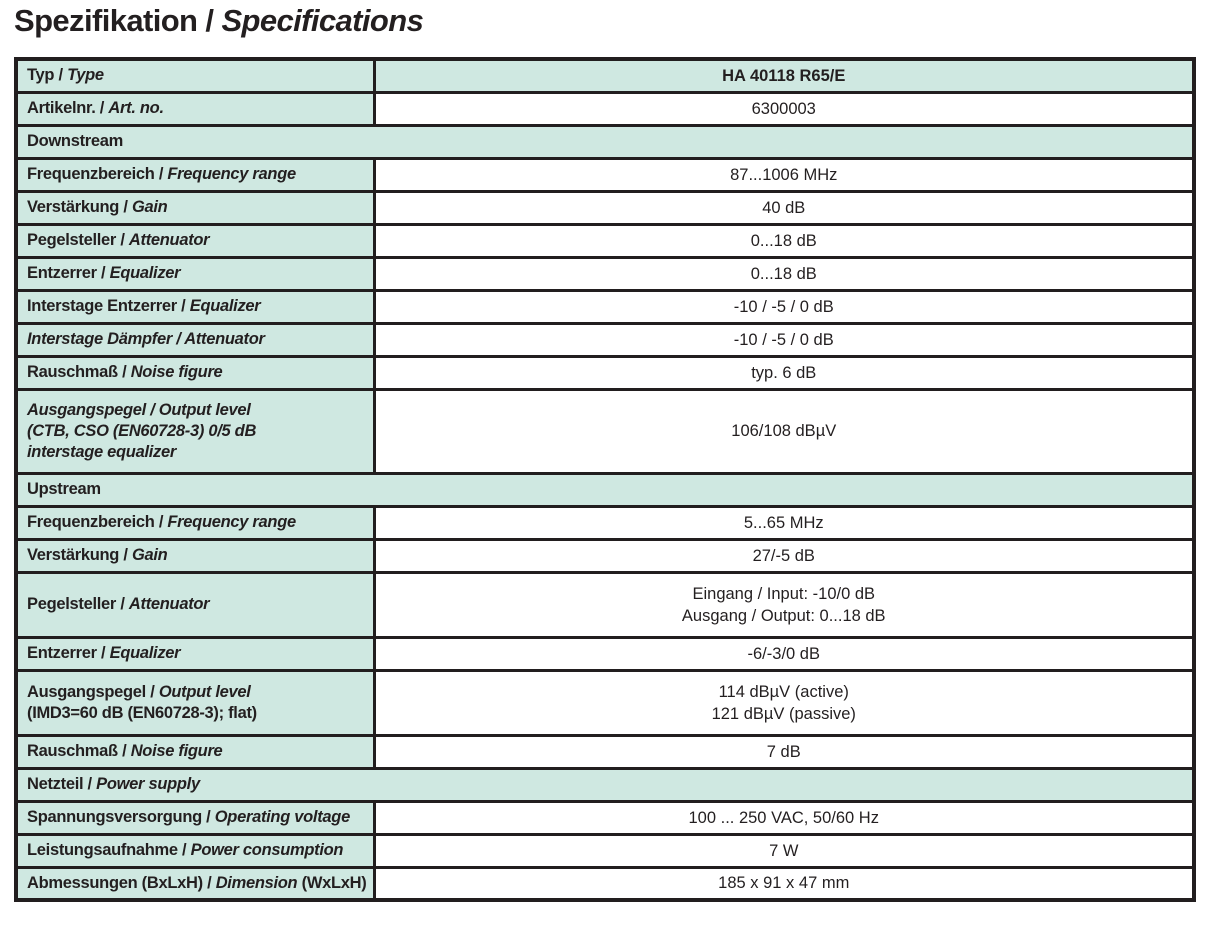 This screenshot has height=926, width=1207. Describe the element at coordinates (108, 306) in the screenshot. I see `label-segment: Interstage Entzerrer /` at that location.